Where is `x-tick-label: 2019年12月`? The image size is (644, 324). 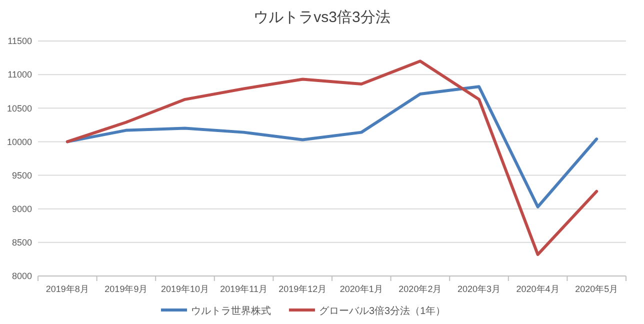 x-tick-label: 2019年12月 is located at coordinates (302, 289).